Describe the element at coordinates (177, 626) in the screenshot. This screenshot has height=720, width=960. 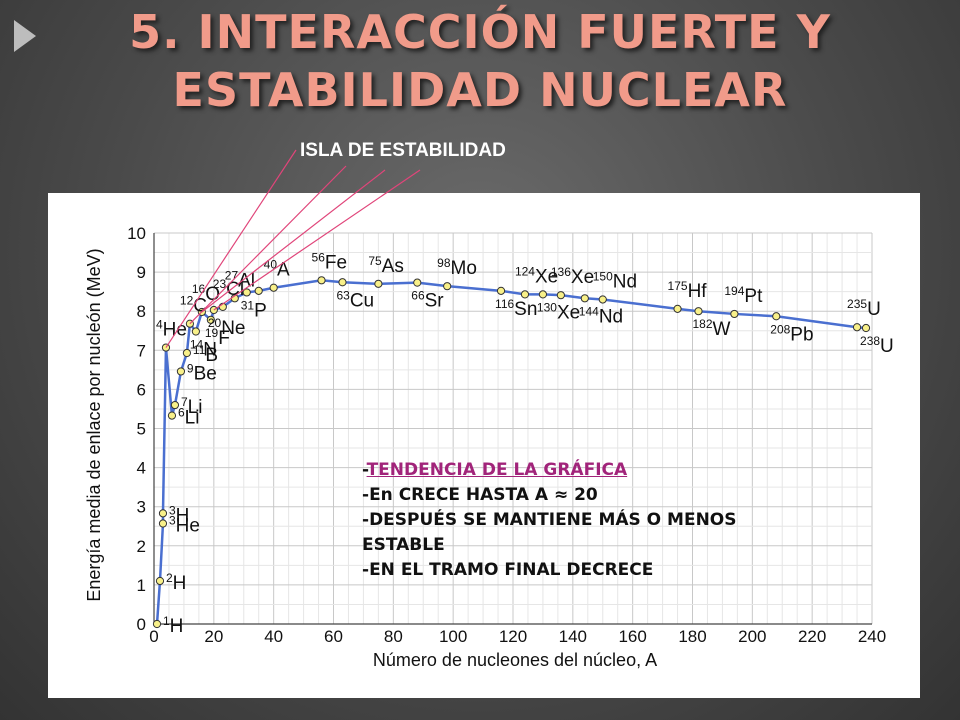
I see `element-symbol: H` at that location.